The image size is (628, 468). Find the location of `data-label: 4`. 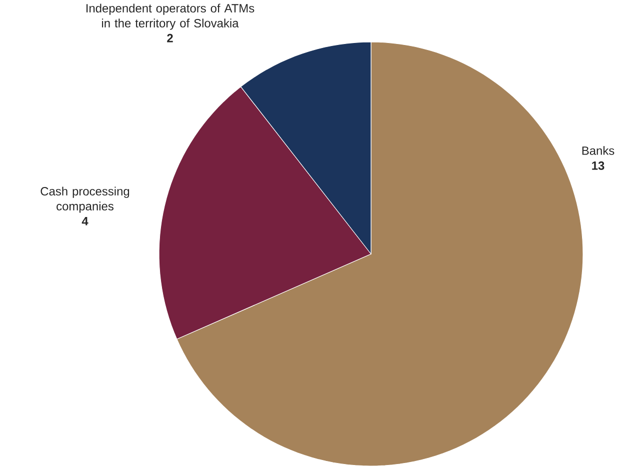

data-label: 4 is located at coordinates (85, 221).